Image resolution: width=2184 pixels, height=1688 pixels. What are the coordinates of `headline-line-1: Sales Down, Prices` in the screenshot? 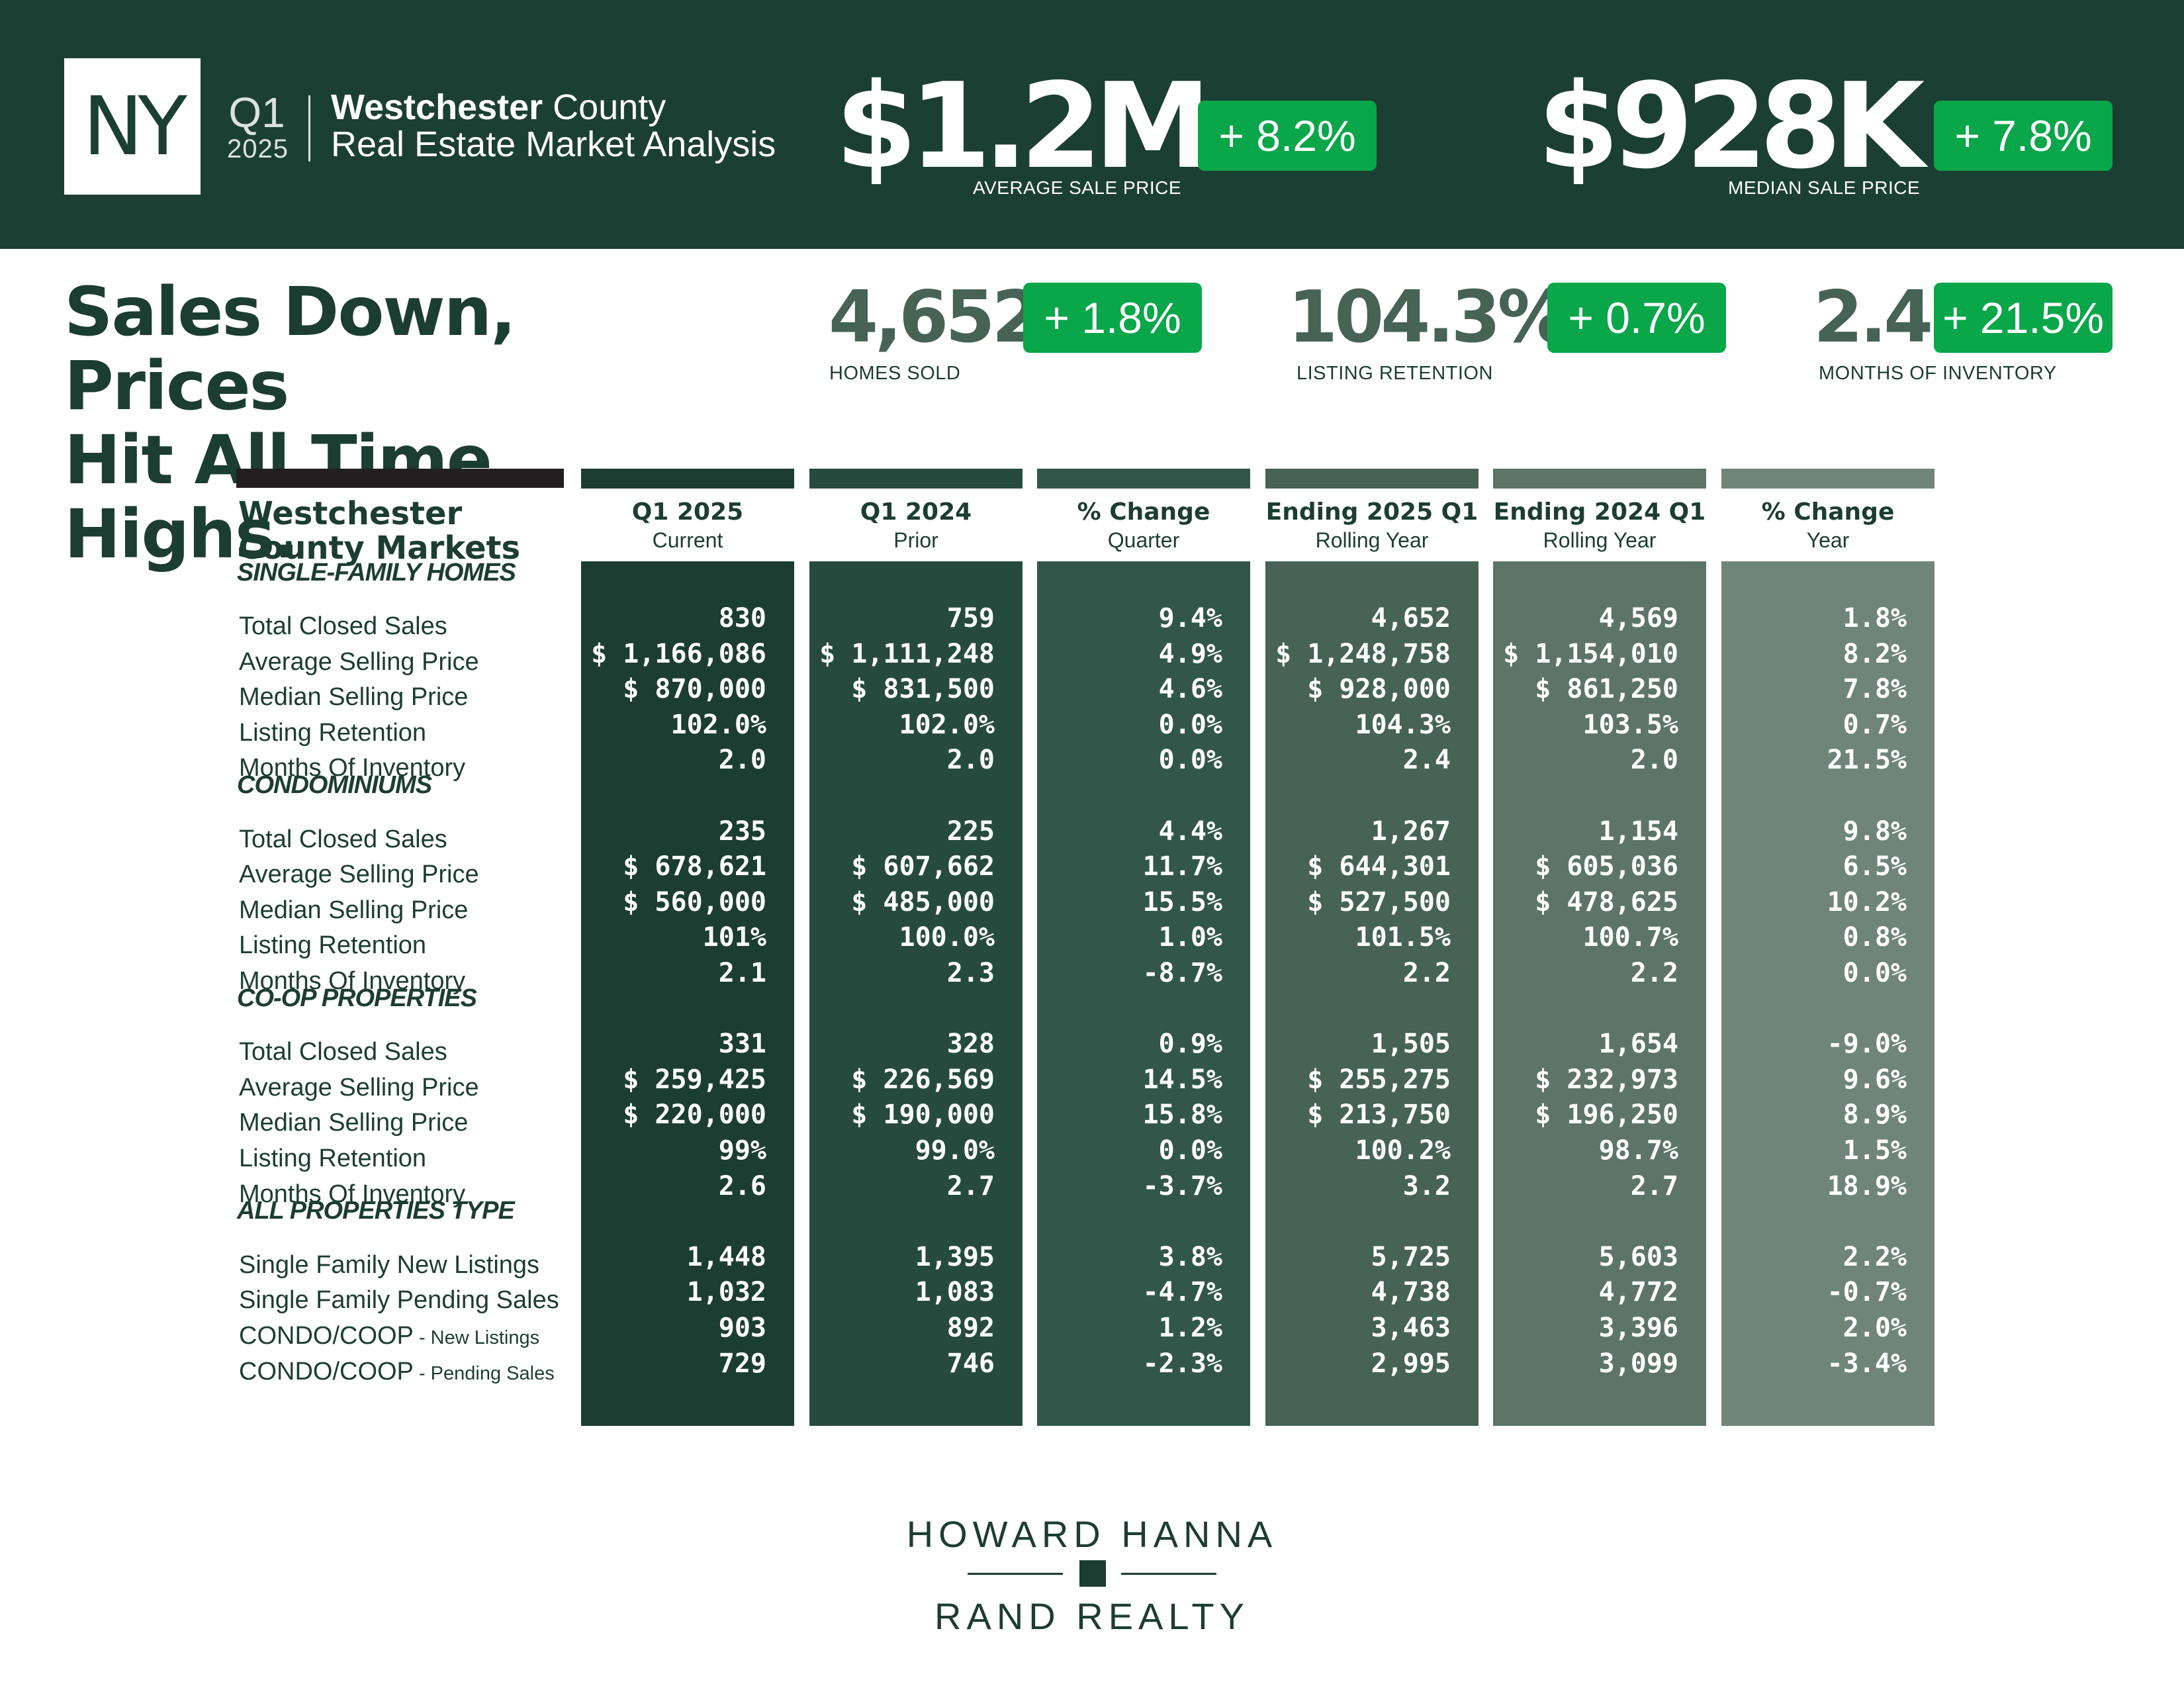 It's located at (290, 349).